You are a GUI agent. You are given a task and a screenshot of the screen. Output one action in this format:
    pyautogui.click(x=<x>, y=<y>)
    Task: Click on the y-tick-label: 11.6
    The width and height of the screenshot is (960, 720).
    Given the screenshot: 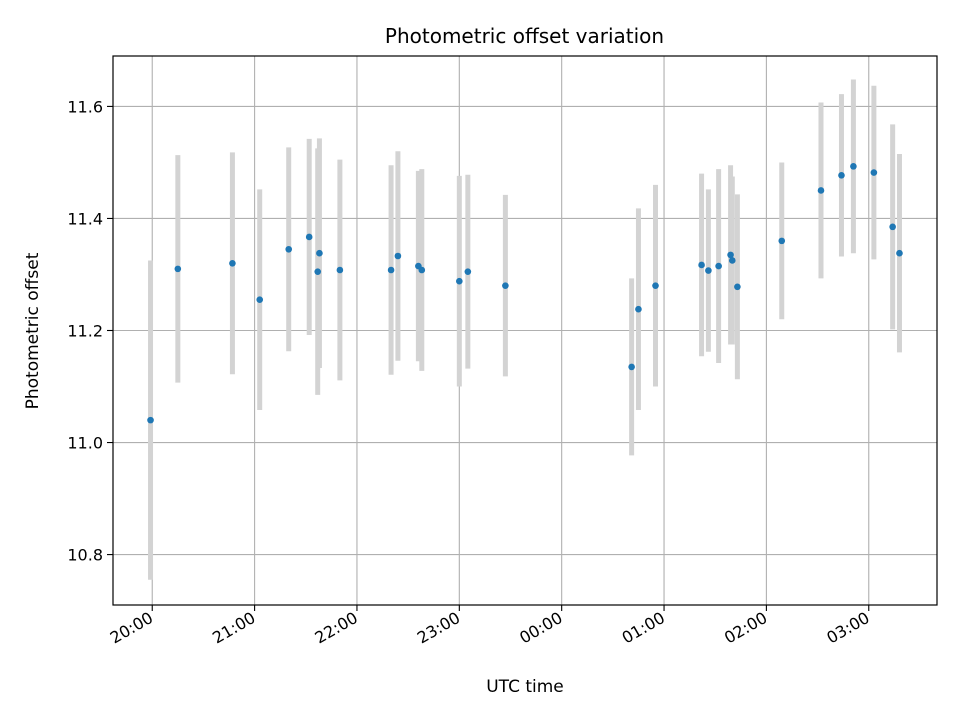 What is the action you would take?
    pyautogui.click(x=85, y=106)
    